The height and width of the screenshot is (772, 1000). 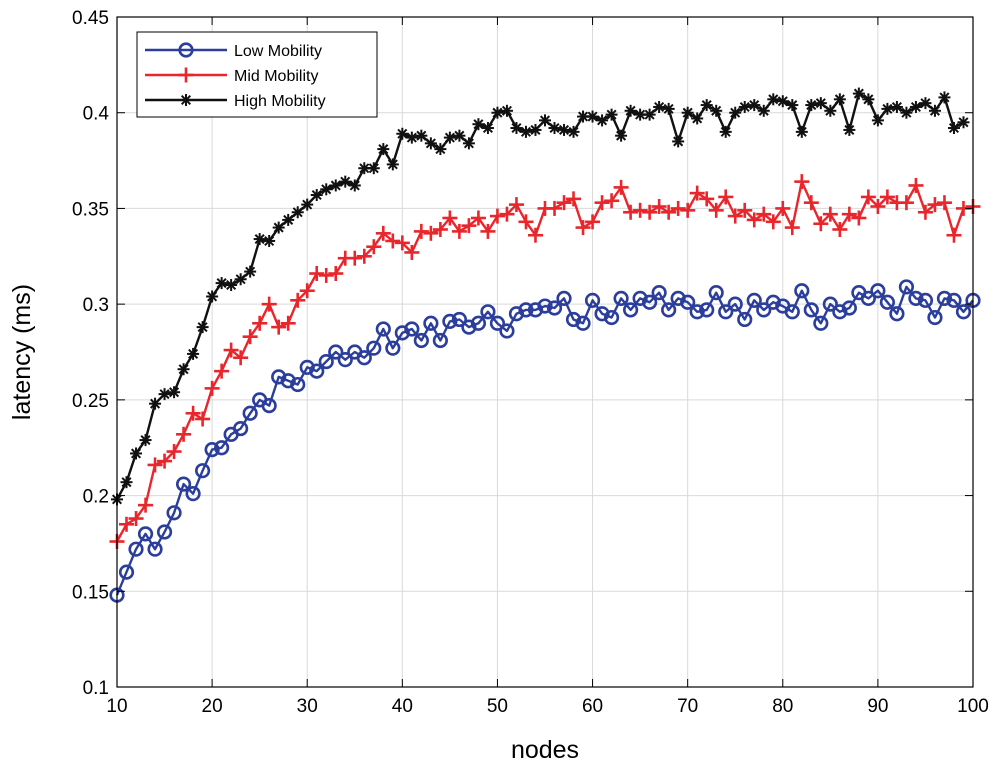 I want to click on y-tick-label: 0.3, so click(x=96, y=305).